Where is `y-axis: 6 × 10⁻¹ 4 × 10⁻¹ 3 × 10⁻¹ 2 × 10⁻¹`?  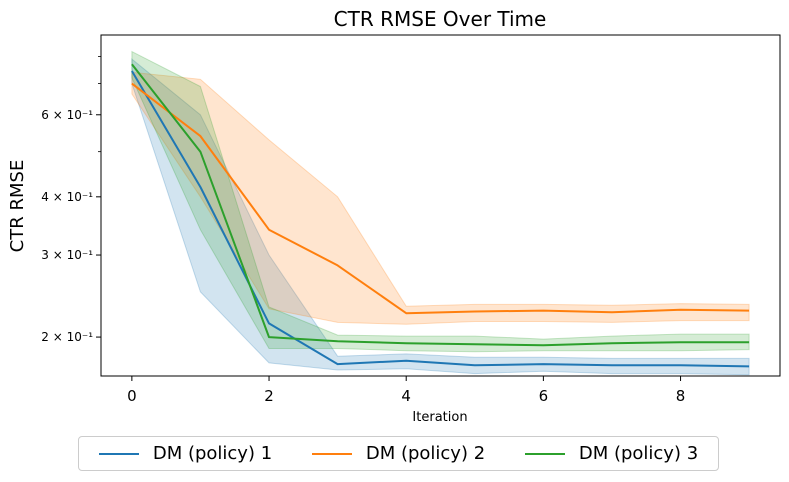
y-axis: 6 × 10⁻¹ 4 × 10⁻¹ 3 × 10⁻¹ 2 × 10⁻¹ is located at coordinates (71, 200).